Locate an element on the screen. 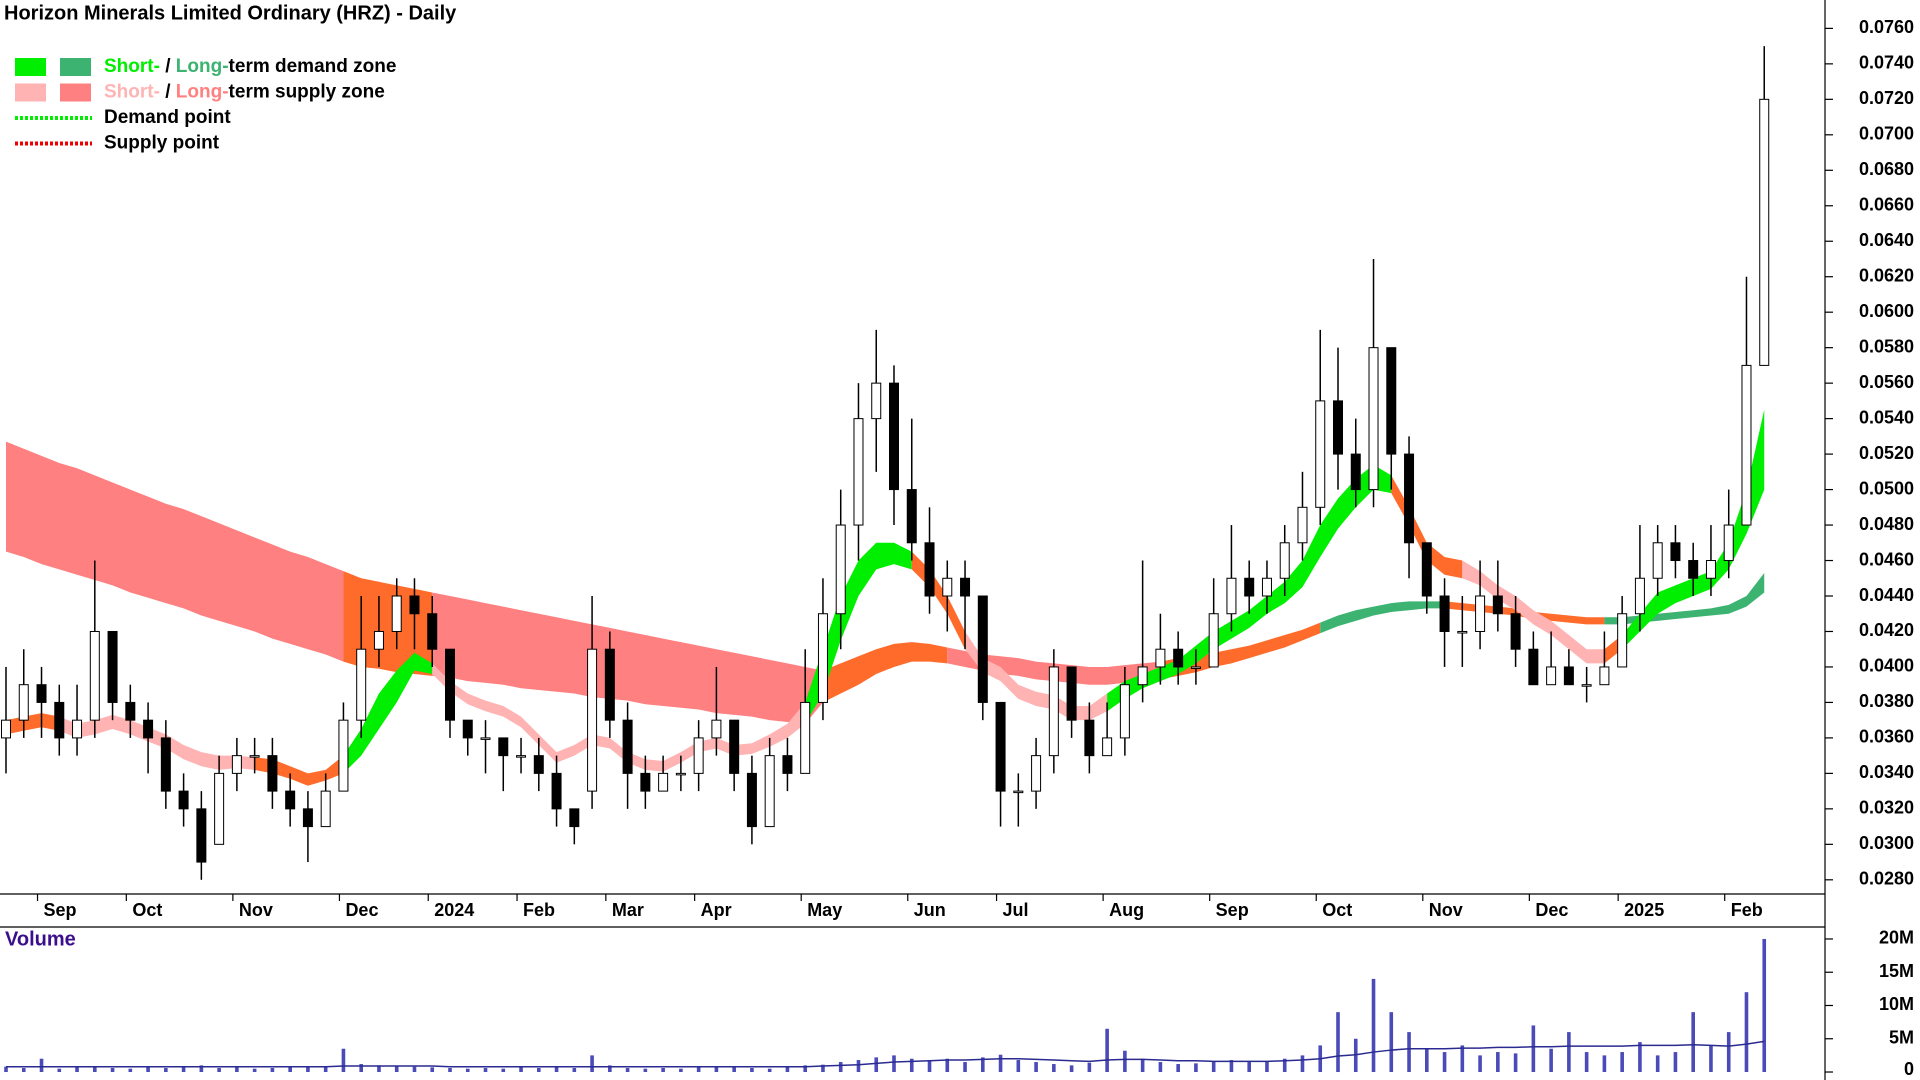  legend-label: Demand point is located at coordinates (167, 117).